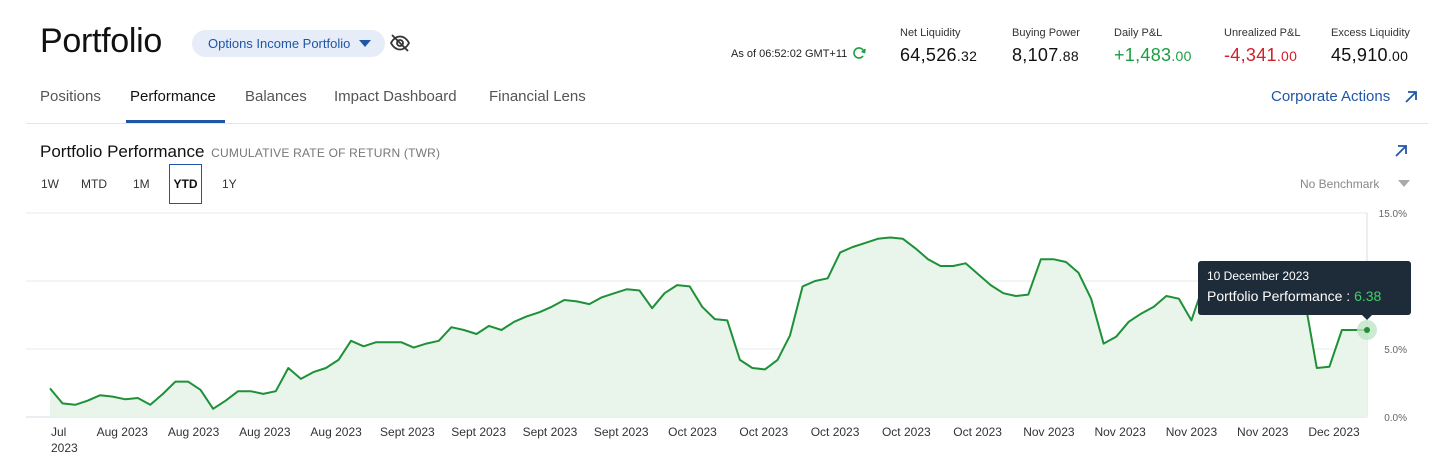 Image resolution: width=1456 pixels, height=471 pixels. I want to click on y-tick-label: 5.0%, so click(1395, 350).